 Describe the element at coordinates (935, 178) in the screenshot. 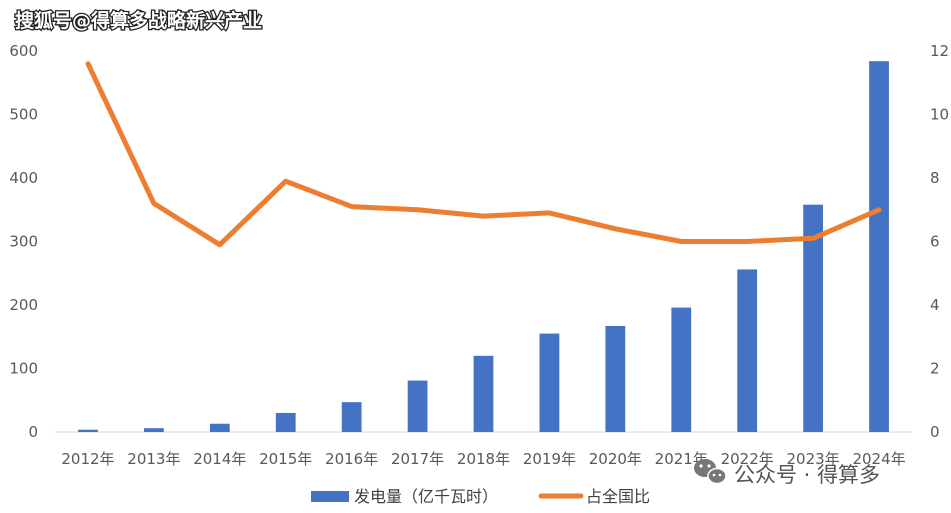

I see `y-right-tick-label: 8` at that location.